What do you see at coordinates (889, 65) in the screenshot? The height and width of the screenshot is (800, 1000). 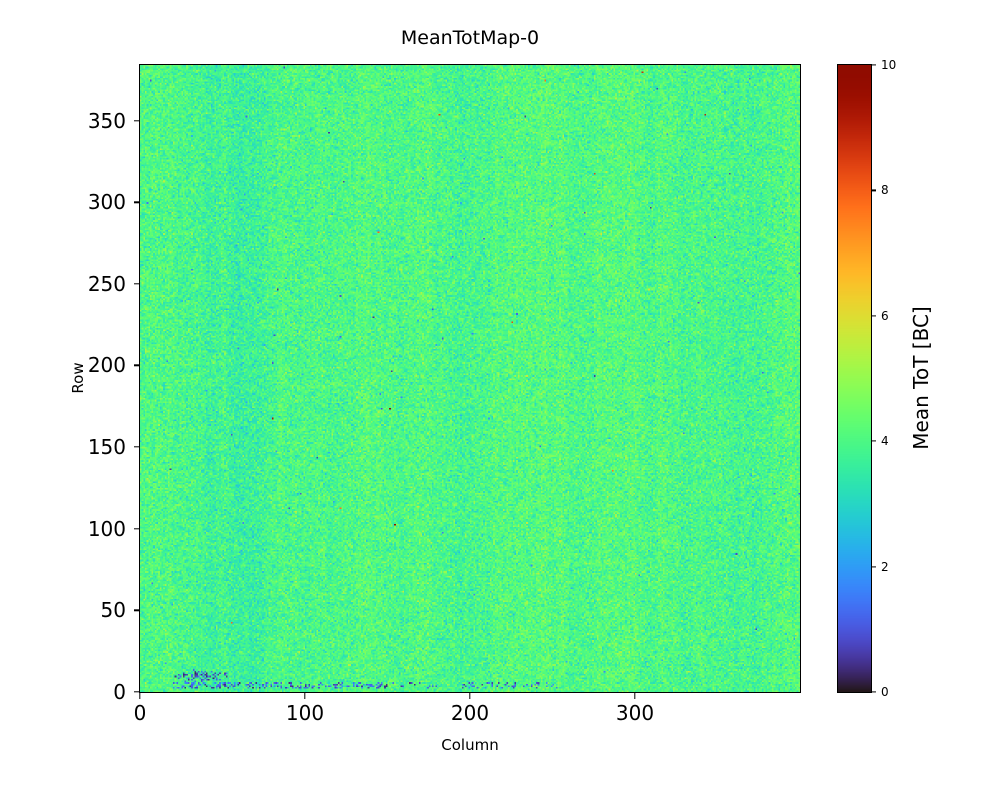 I see `colorbar-tick-label: 10` at bounding box center [889, 65].